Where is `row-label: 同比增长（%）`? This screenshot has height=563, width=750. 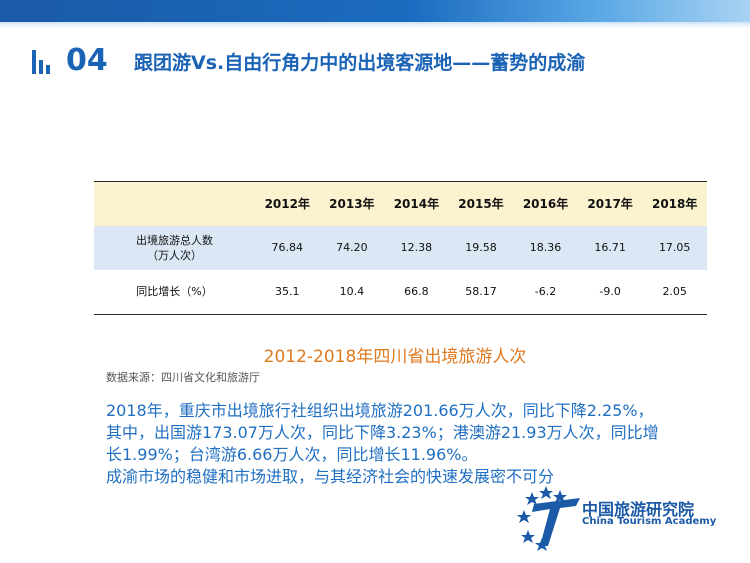
row-label: 同比增长（%） is located at coordinates (174, 292).